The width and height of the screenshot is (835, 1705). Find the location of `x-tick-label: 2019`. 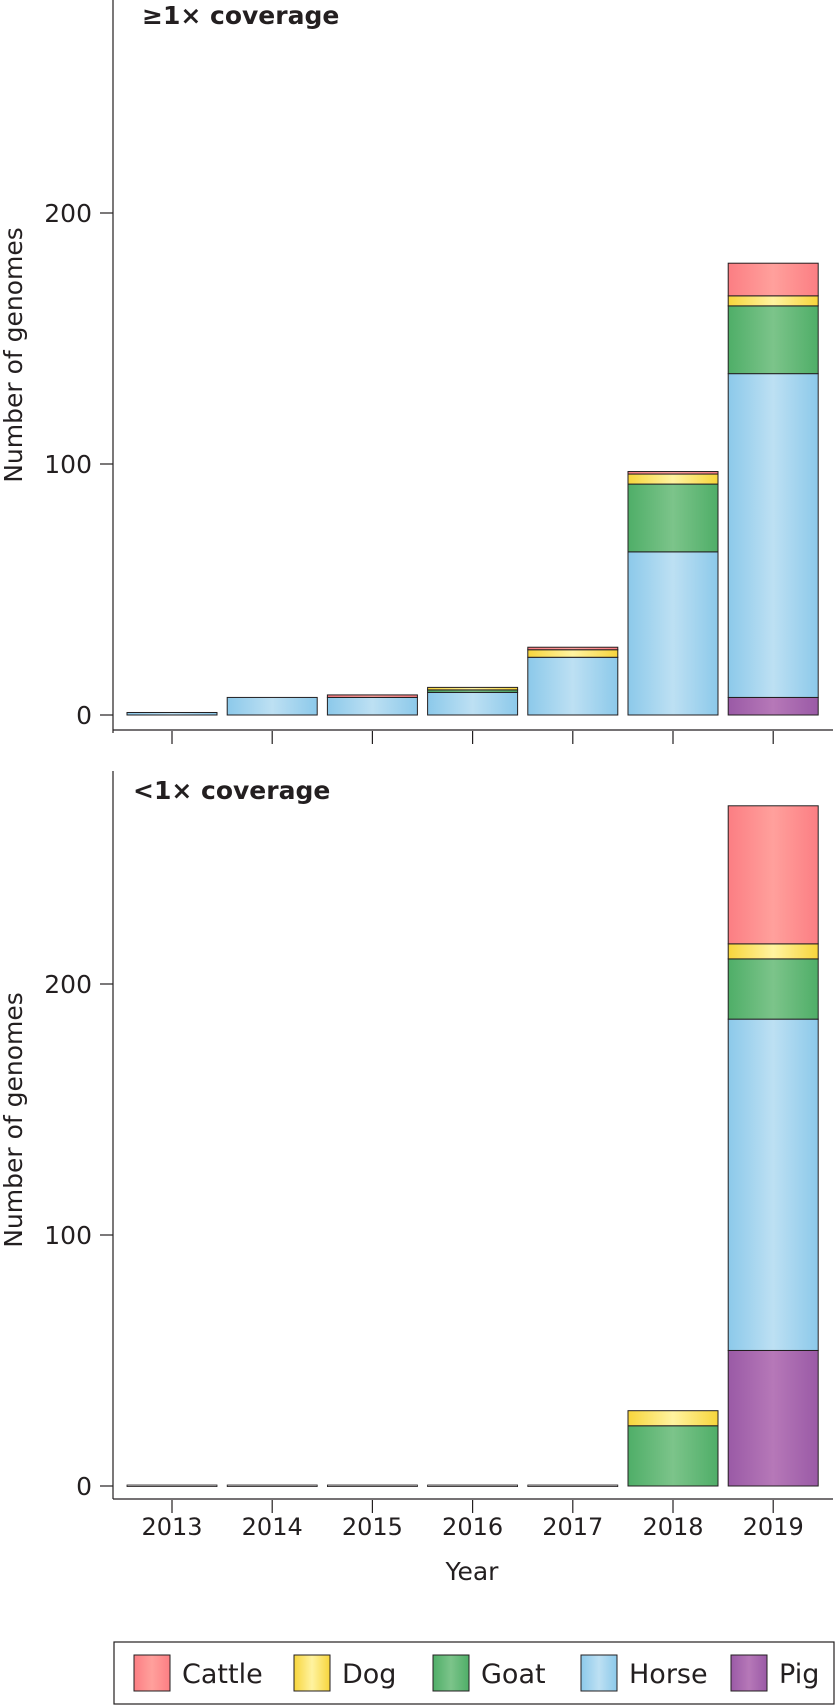

x-tick-label: 2019 is located at coordinates (773, 1527).